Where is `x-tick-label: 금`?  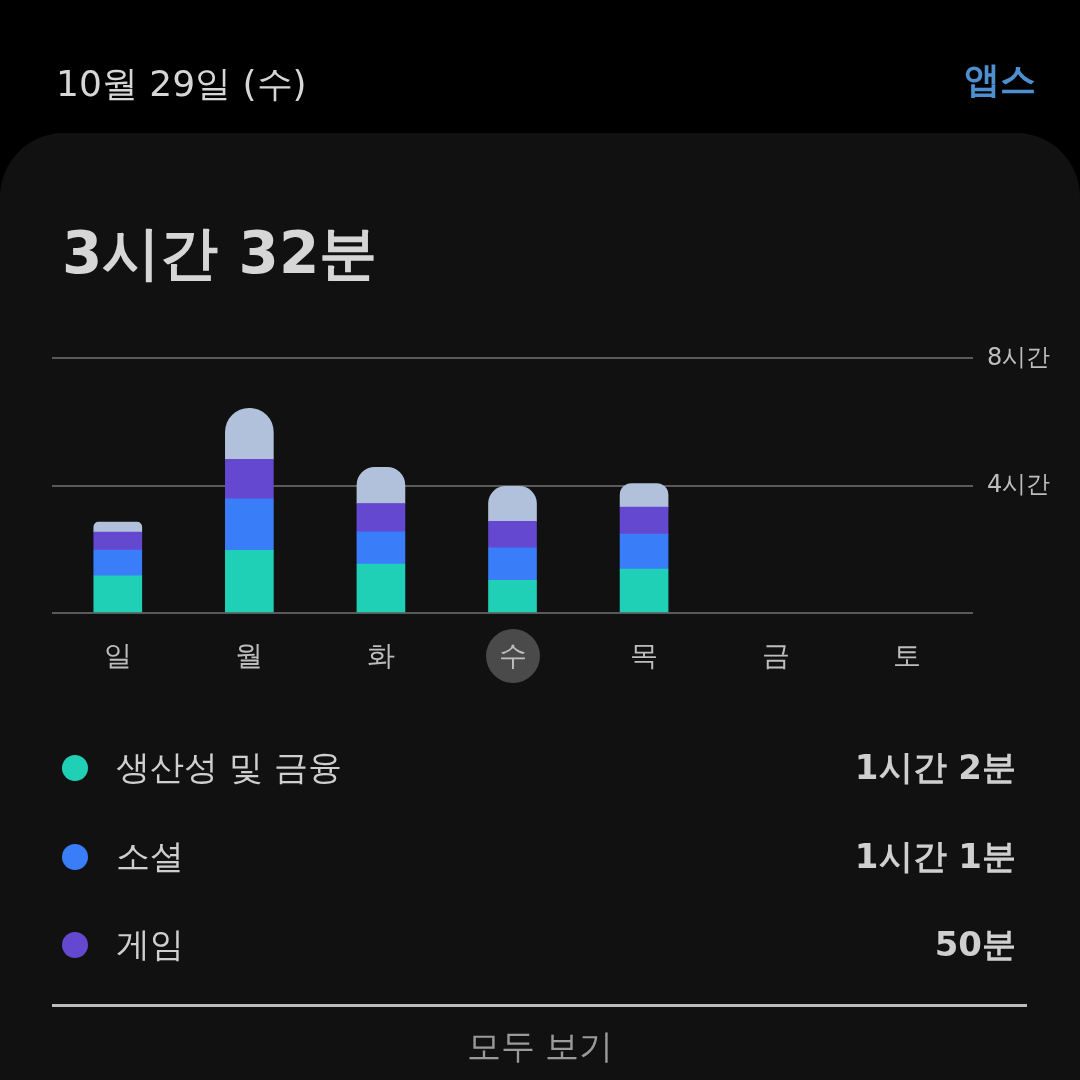
x-tick-label: 금 is located at coordinates (775, 656).